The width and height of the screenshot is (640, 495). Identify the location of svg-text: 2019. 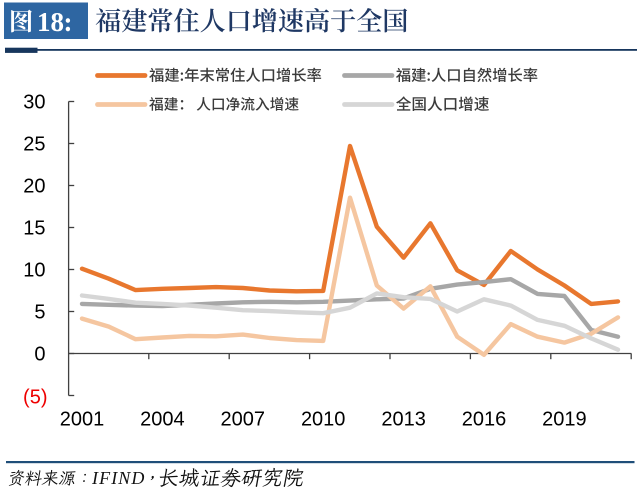
(564, 420).